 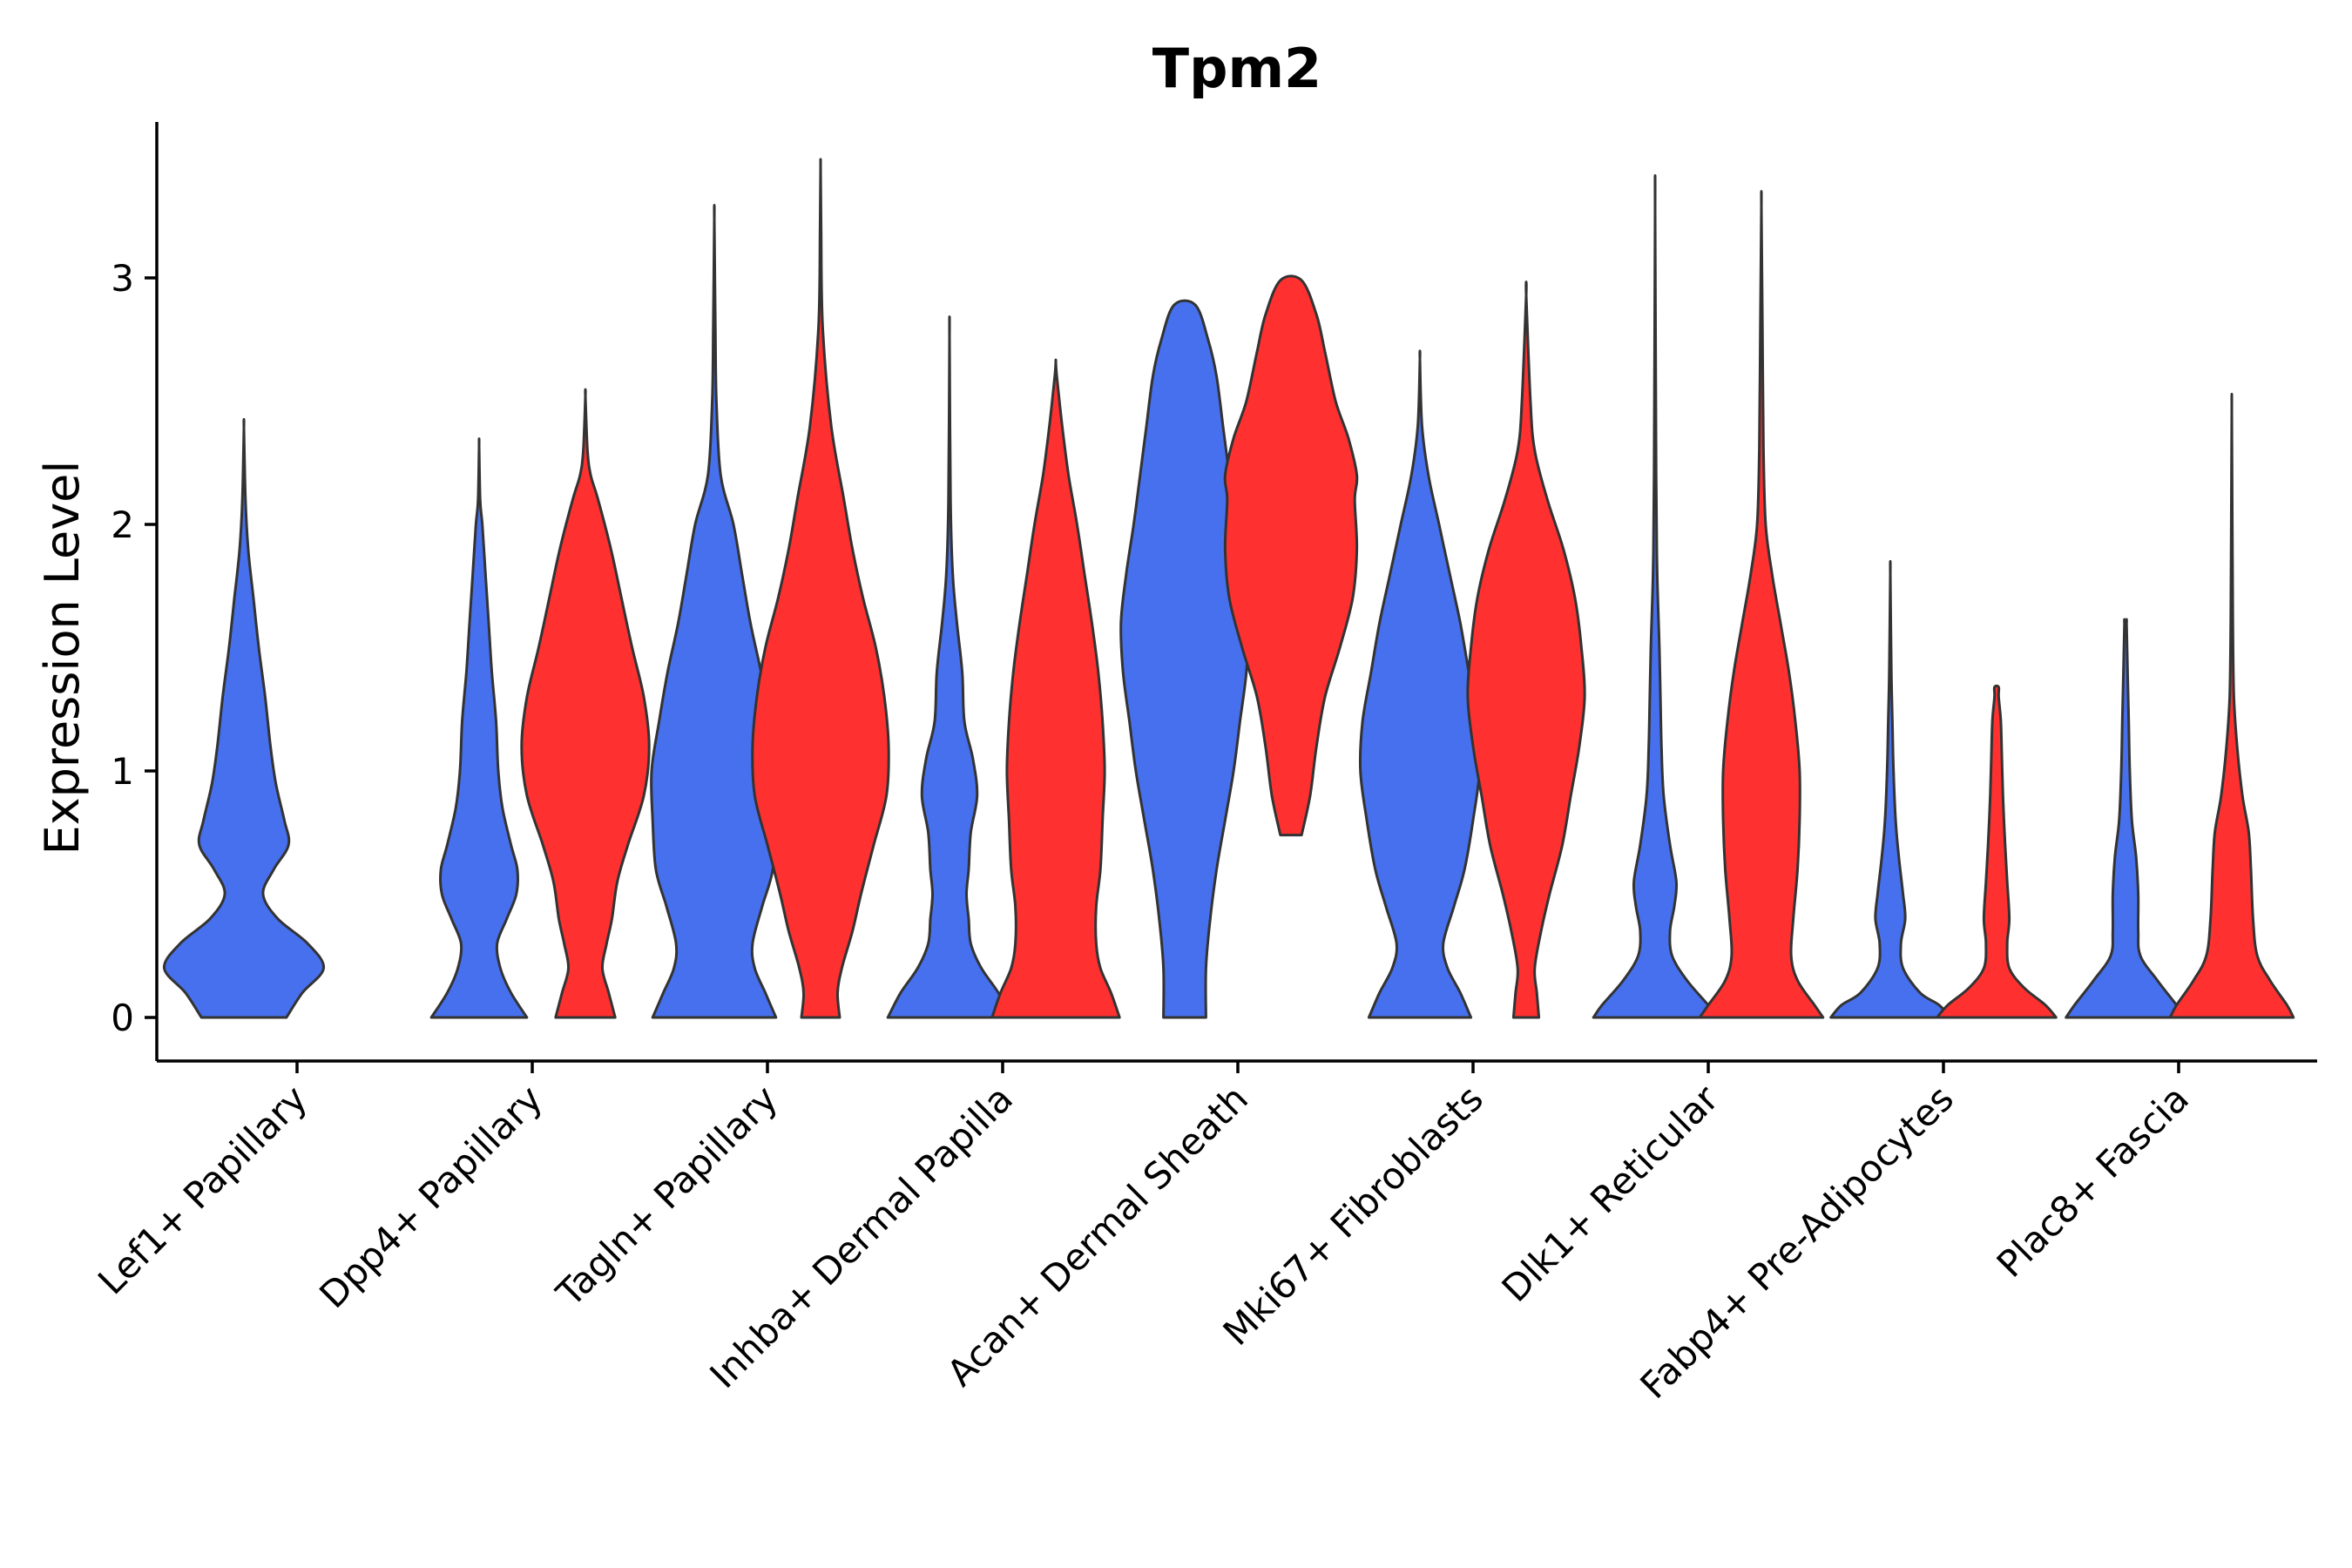 What do you see at coordinates (122, 1018) in the screenshot?
I see `y-tick-label-0: 0` at bounding box center [122, 1018].